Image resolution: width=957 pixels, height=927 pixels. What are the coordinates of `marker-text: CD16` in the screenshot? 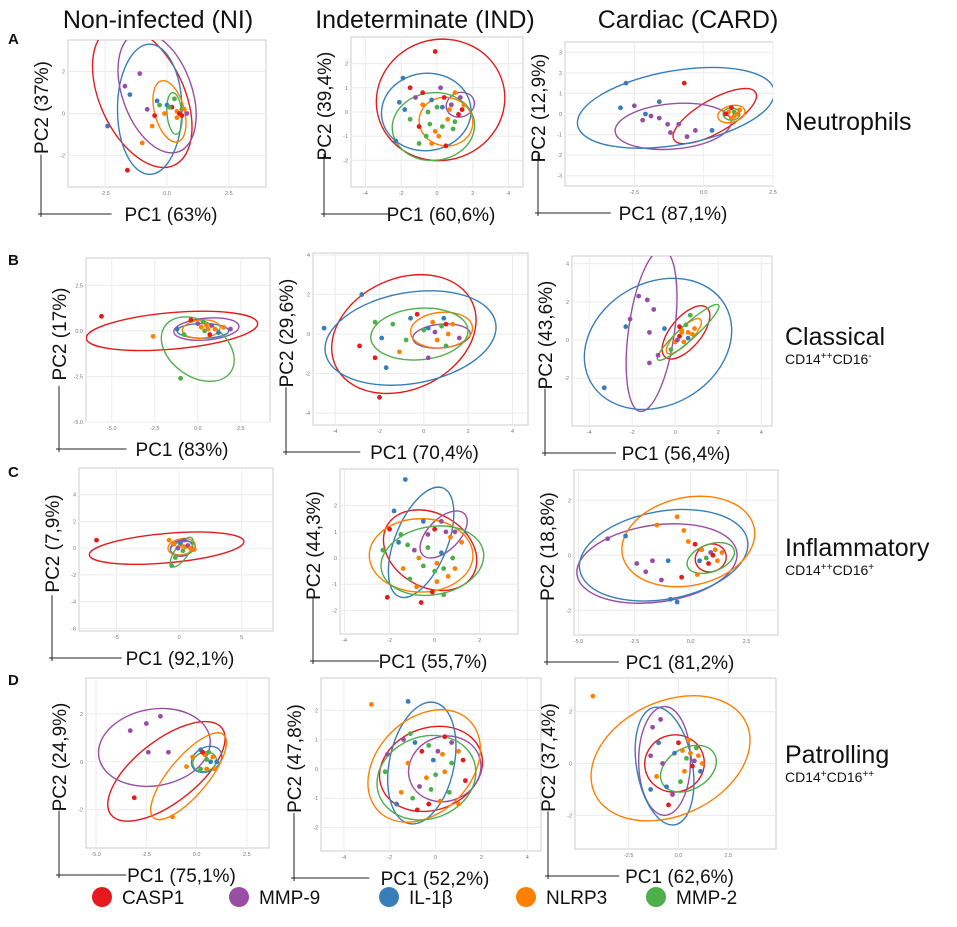 It's located at (850, 570).